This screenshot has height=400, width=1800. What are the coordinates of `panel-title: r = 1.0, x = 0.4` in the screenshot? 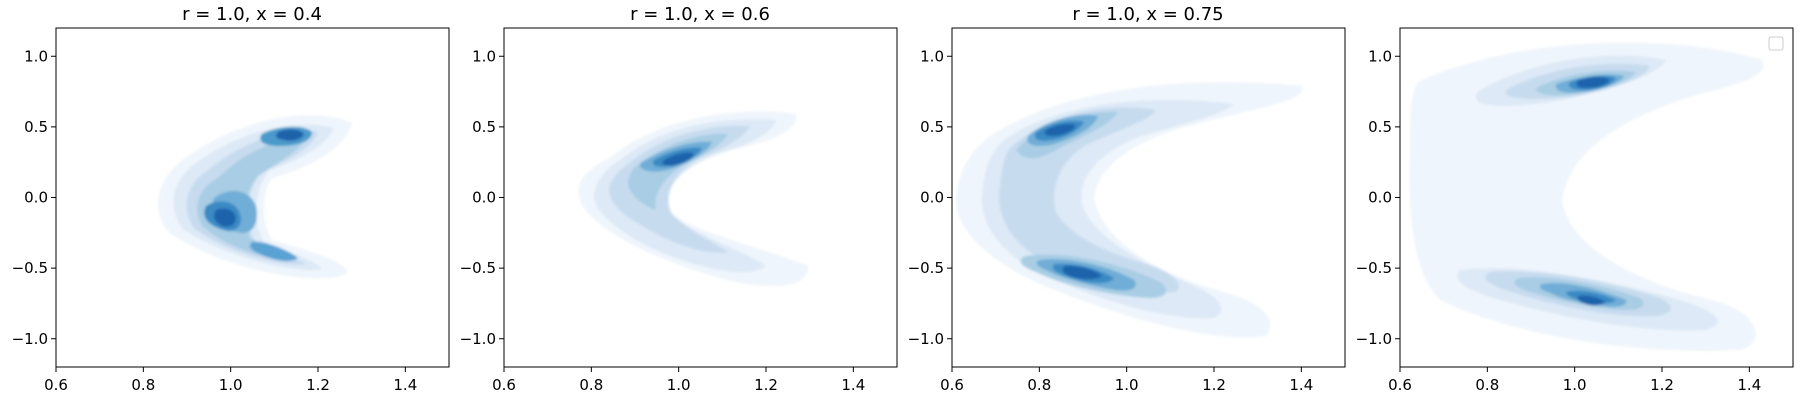 It's located at (252, 14).